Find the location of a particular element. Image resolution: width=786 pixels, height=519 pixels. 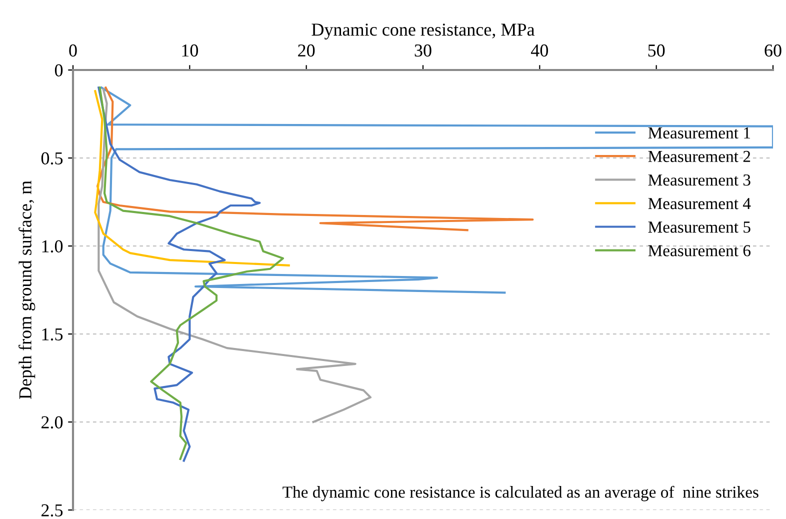

y-tick-label: 1.0 is located at coordinates (52, 246).